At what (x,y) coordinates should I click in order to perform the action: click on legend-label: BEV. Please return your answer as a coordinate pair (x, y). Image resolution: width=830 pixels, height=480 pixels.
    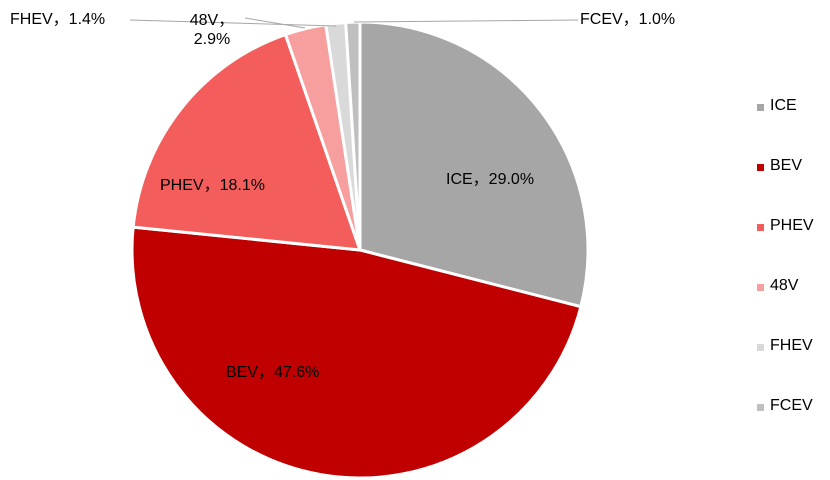
    Looking at the image, I should click on (786, 165).